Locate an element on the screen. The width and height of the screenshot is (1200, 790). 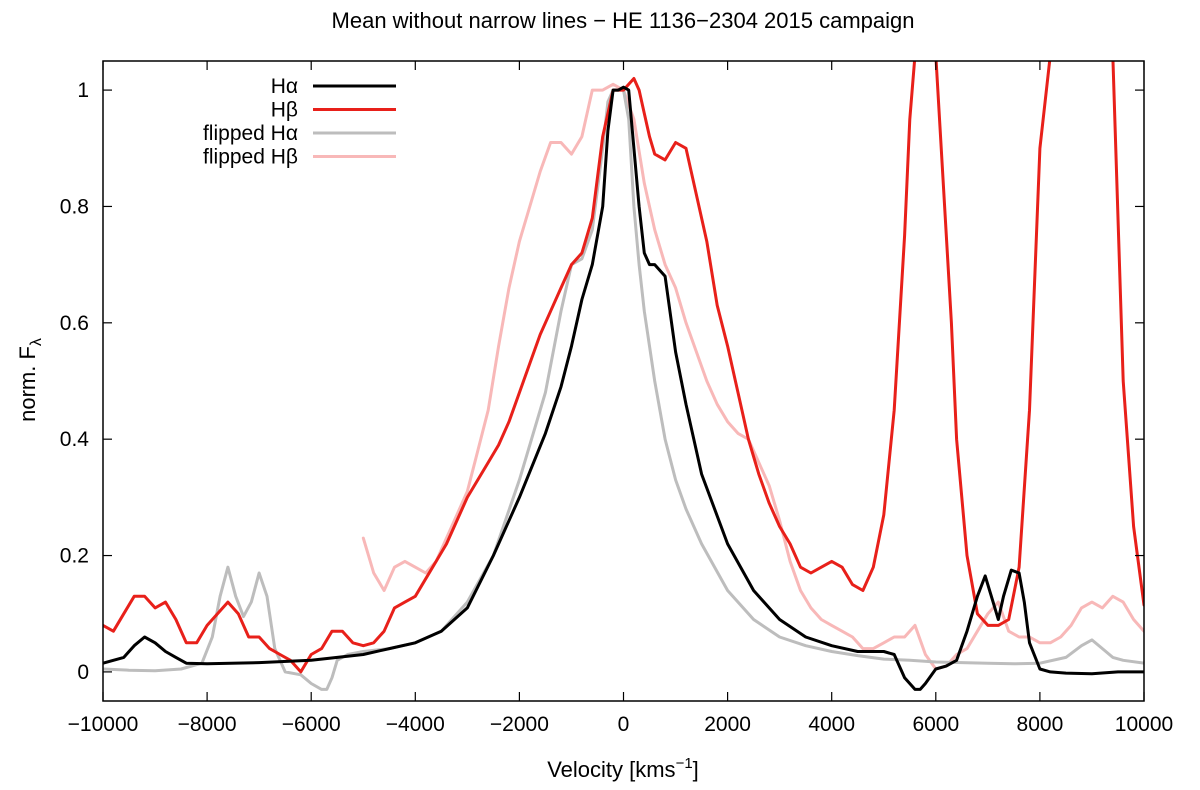
x-tick-label: 4000 is located at coordinates (831, 724).